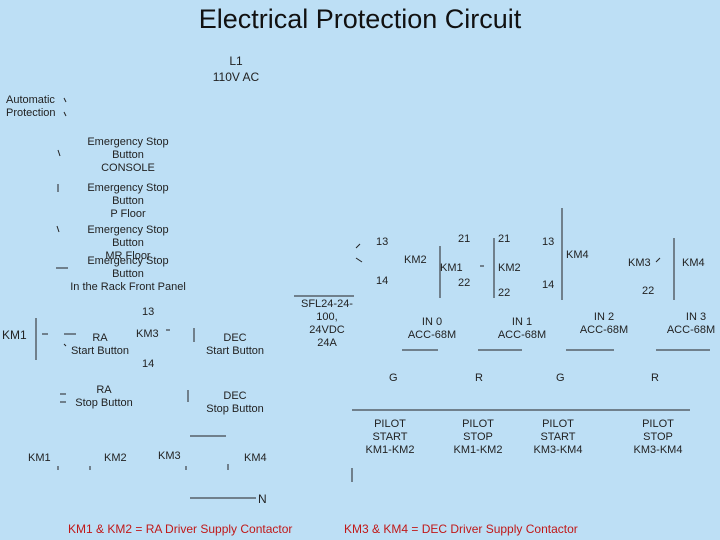 The height and width of the screenshot is (540, 720). I want to click on in1-device: ACC-68M, so click(522, 335).